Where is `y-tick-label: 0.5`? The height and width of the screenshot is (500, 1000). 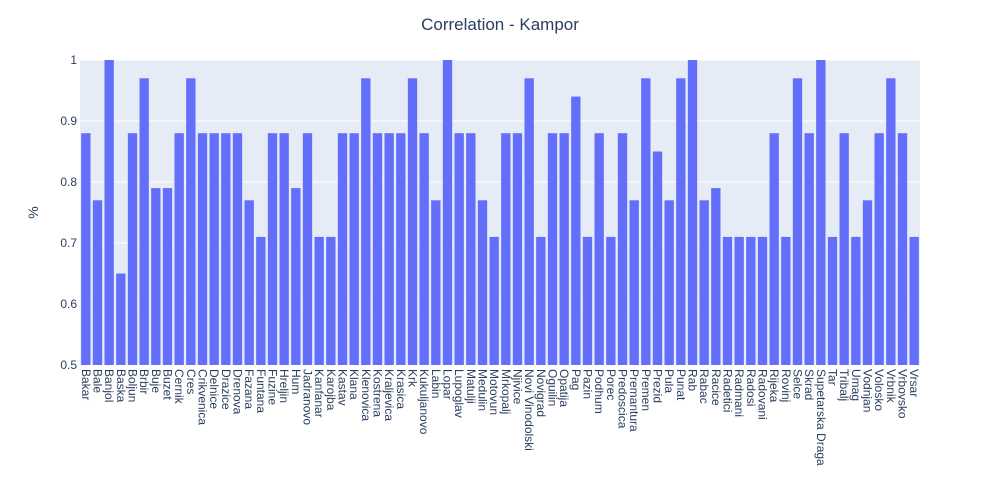
y-tick-label: 0.5 is located at coordinates (68, 365).